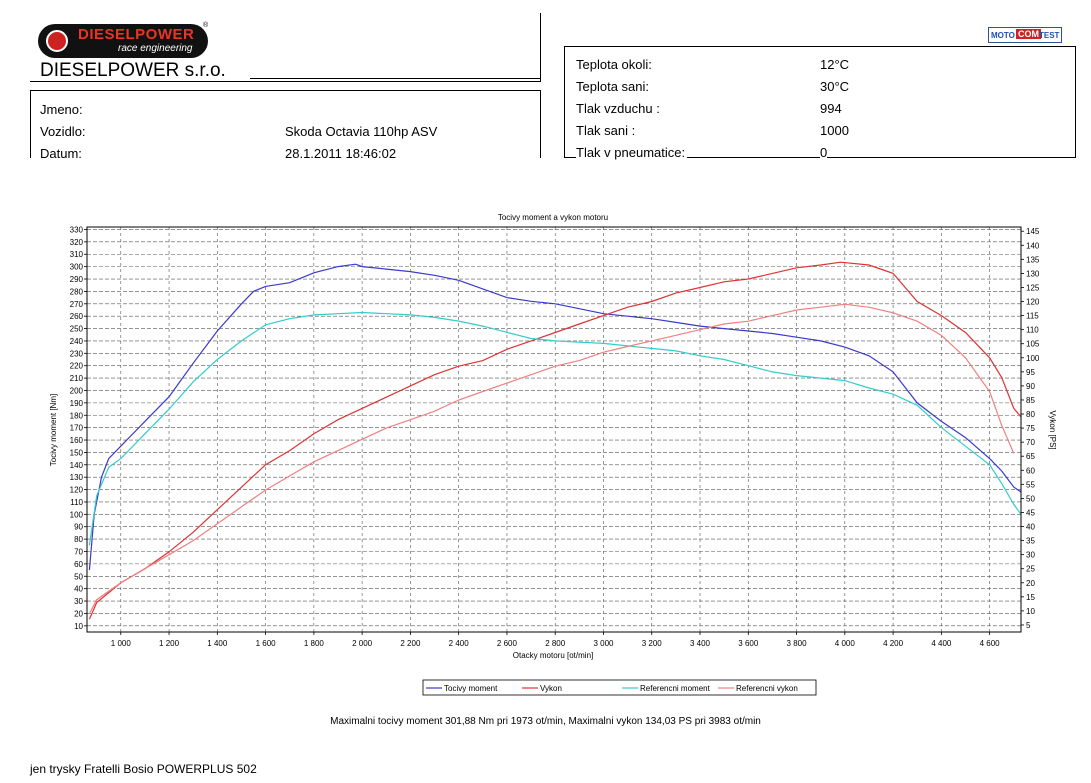 Image resolution: width=1091 pixels, height=783 pixels. What do you see at coordinates (1030, 541) in the screenshot?
I see `y-right-tick-label: 35` at bounding box center [1030, 541].